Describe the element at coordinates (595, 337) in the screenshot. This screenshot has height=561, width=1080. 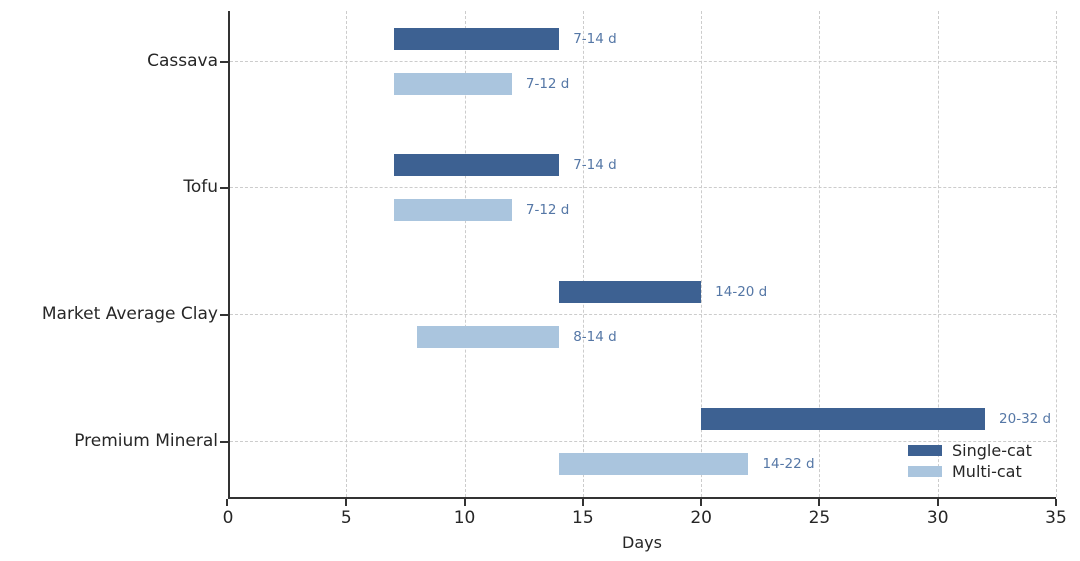
I see `bar-range-label: 8-14 d` at that location.